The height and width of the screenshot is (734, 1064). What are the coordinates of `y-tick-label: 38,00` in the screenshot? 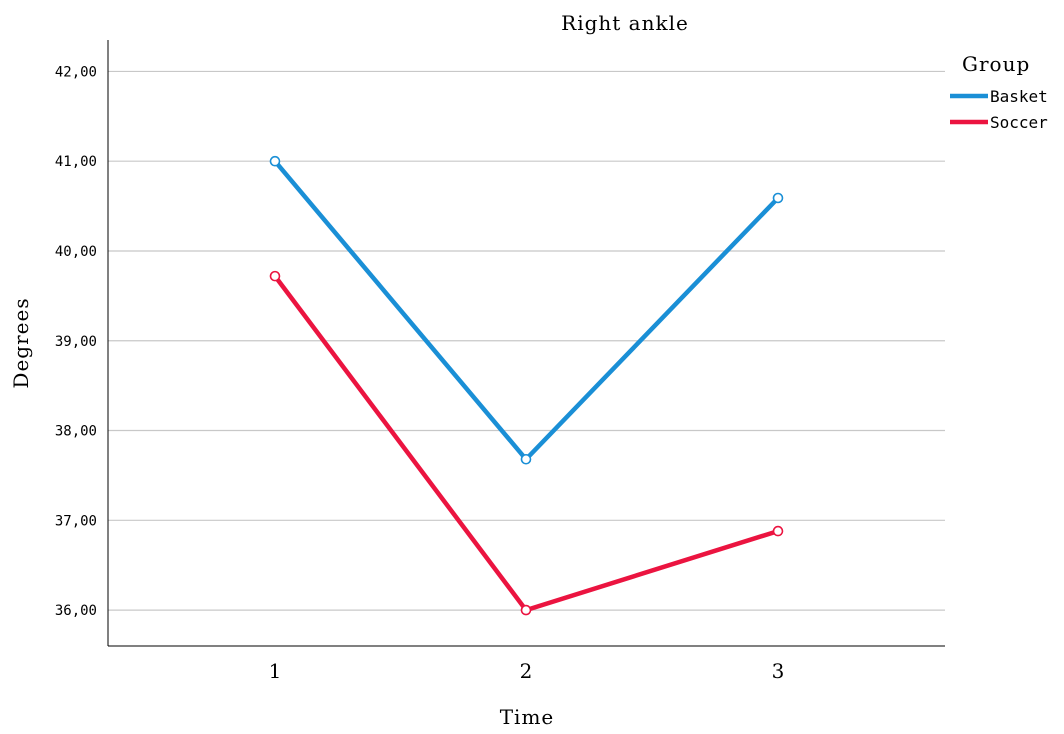 It's located at (76, 432).